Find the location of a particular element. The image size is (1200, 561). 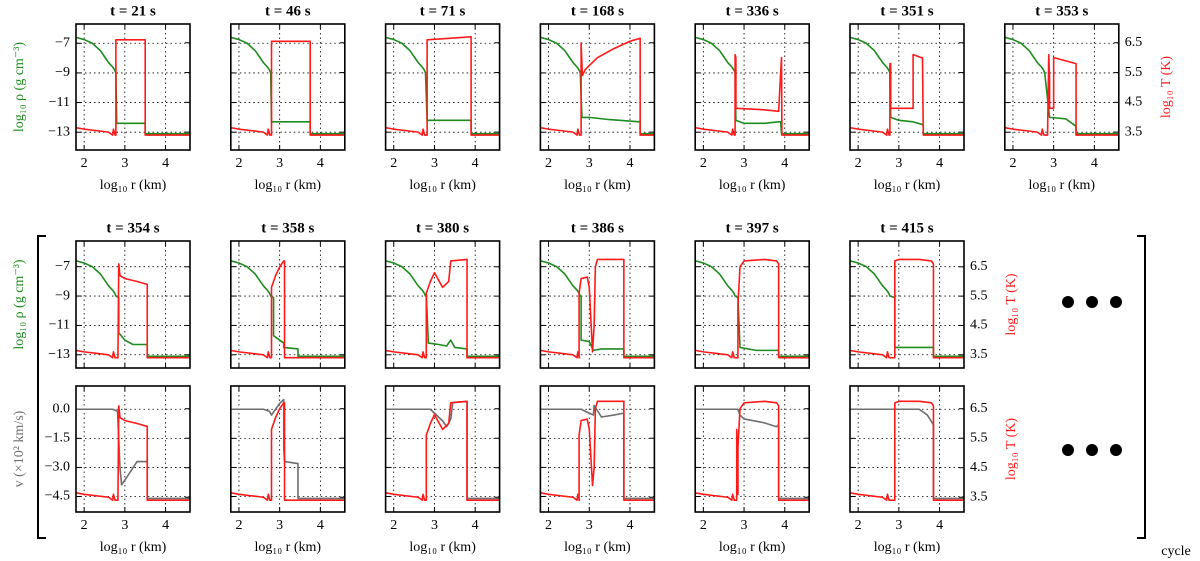

panel: t = 386 s is located at coordinates (597, 294).